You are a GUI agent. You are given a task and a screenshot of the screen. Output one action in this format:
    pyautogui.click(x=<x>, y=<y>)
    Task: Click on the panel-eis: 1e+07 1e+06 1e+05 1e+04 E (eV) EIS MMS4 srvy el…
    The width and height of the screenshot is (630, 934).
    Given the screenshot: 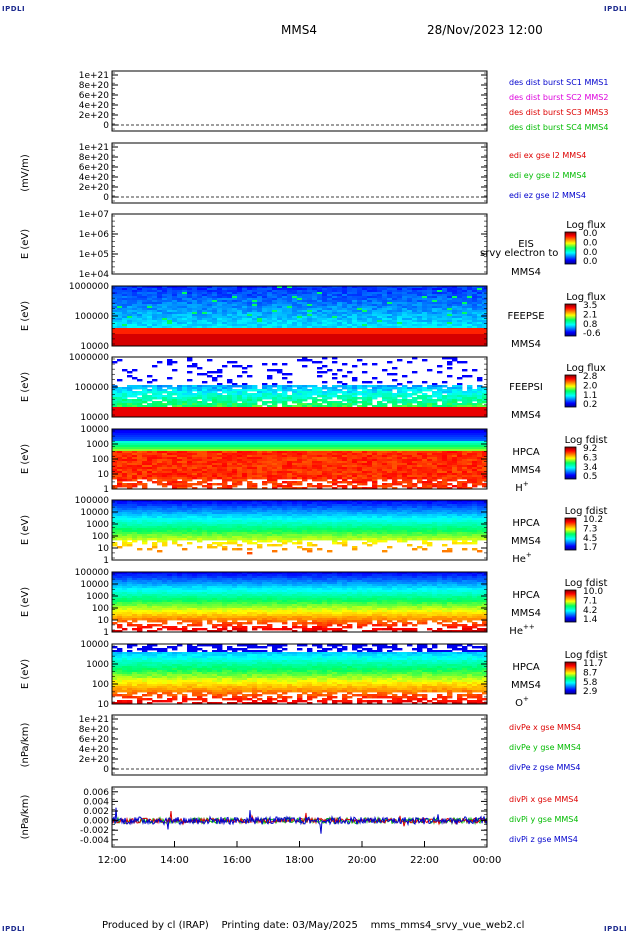 What is the action you would take?
    pyautogui.click(x=313, y=245)
    